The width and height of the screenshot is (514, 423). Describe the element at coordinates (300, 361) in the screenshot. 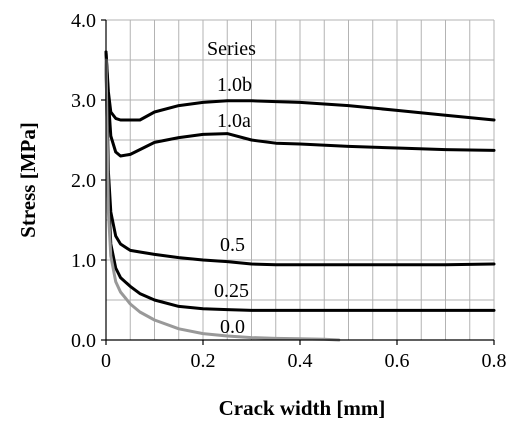

I see `x-tick-label: 0.4` at that location.